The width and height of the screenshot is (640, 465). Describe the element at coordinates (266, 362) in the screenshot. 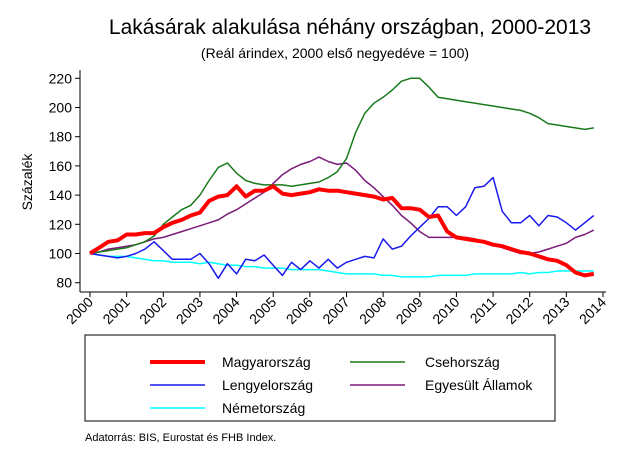

I see `legend-label: Magyarország` at that location.